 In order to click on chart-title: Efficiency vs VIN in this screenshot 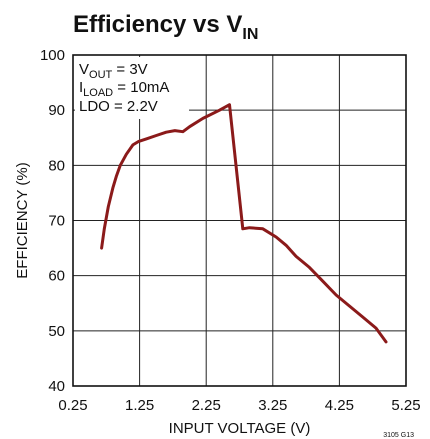, I will do `click(165, 27)`.